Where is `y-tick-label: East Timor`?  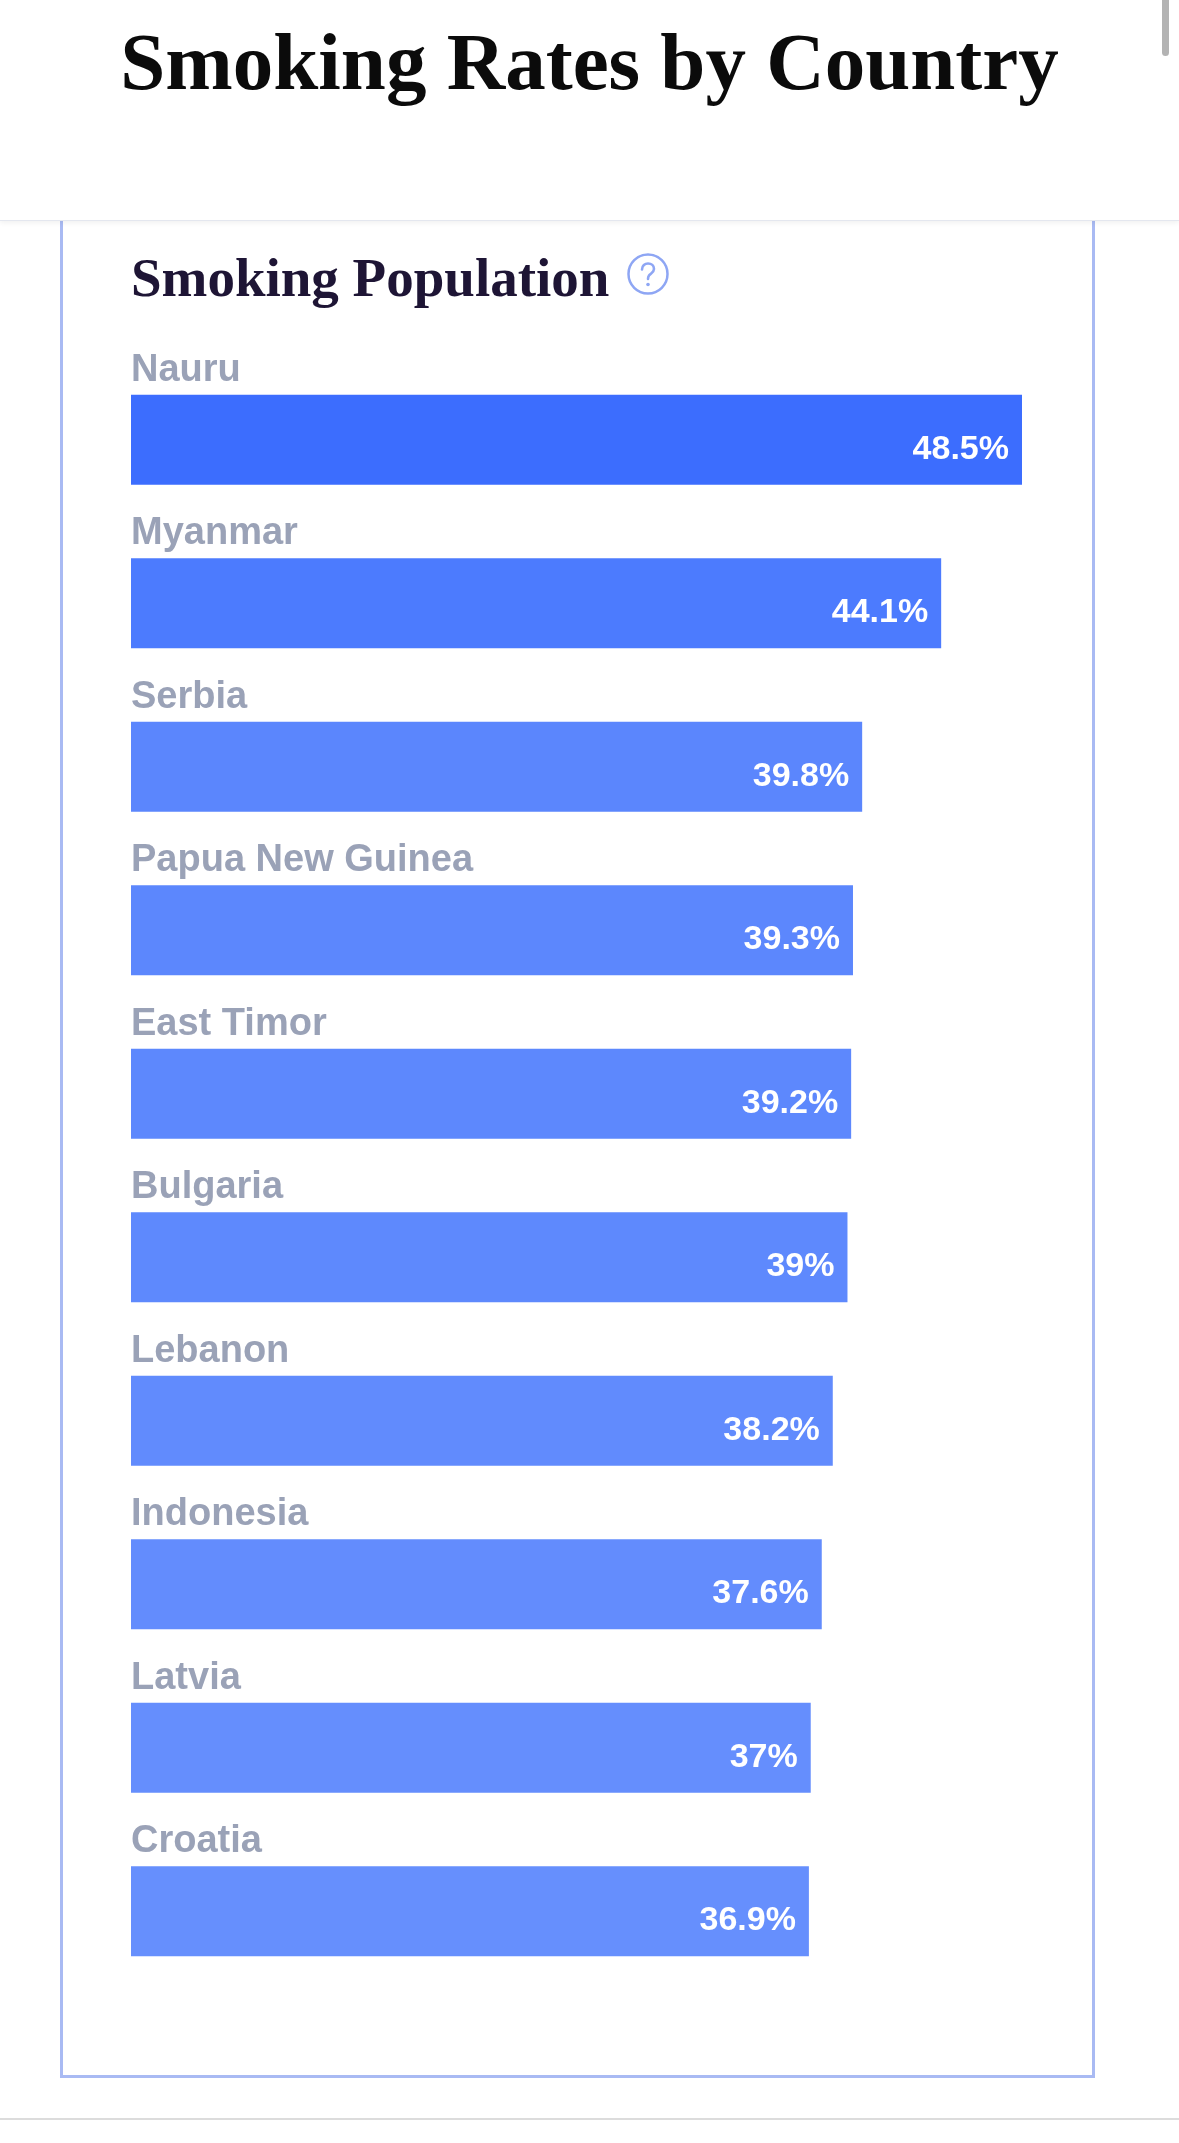
y-tick-label: East Timor is located at coordinates (229, 1021).